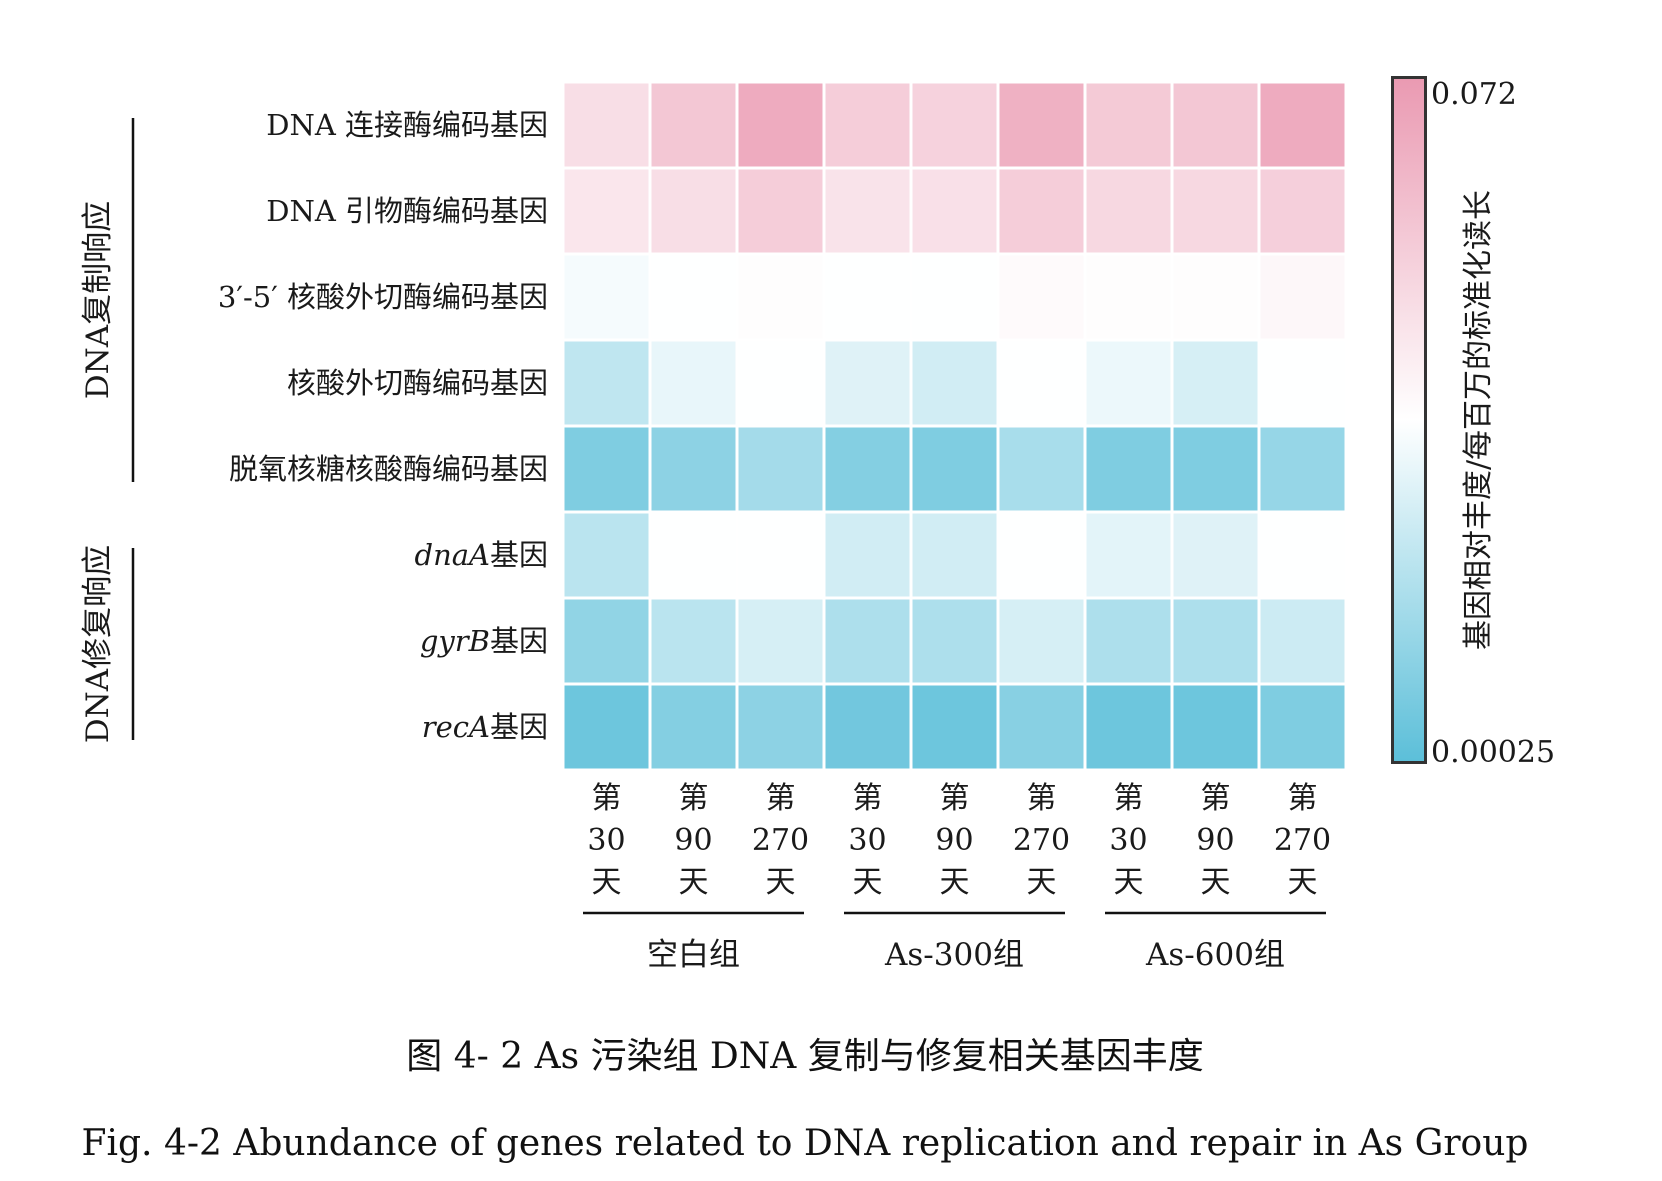 The height and width of the screenshot is (1181, 1662). I want to click on row-label: DNA 连接酶编码基因, so click(407, 125).